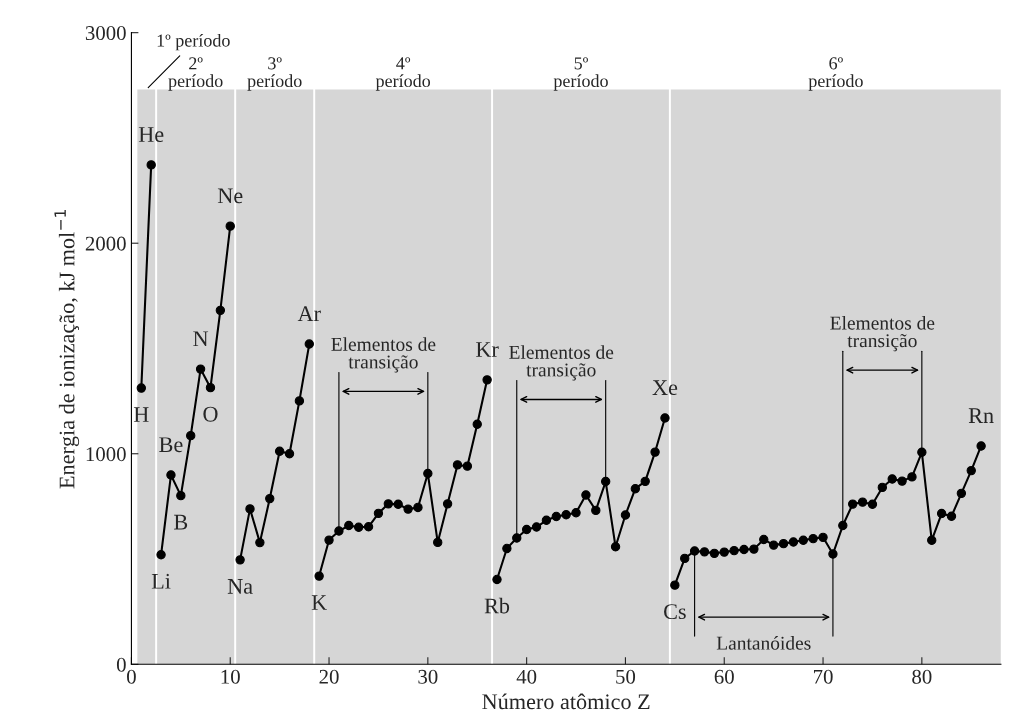 The width and height of the screenshot is (1011, 726). What do you see at coordinates (210, 414) in the screenshot?
I see `annotation: O` at bounding box center [210, 414].